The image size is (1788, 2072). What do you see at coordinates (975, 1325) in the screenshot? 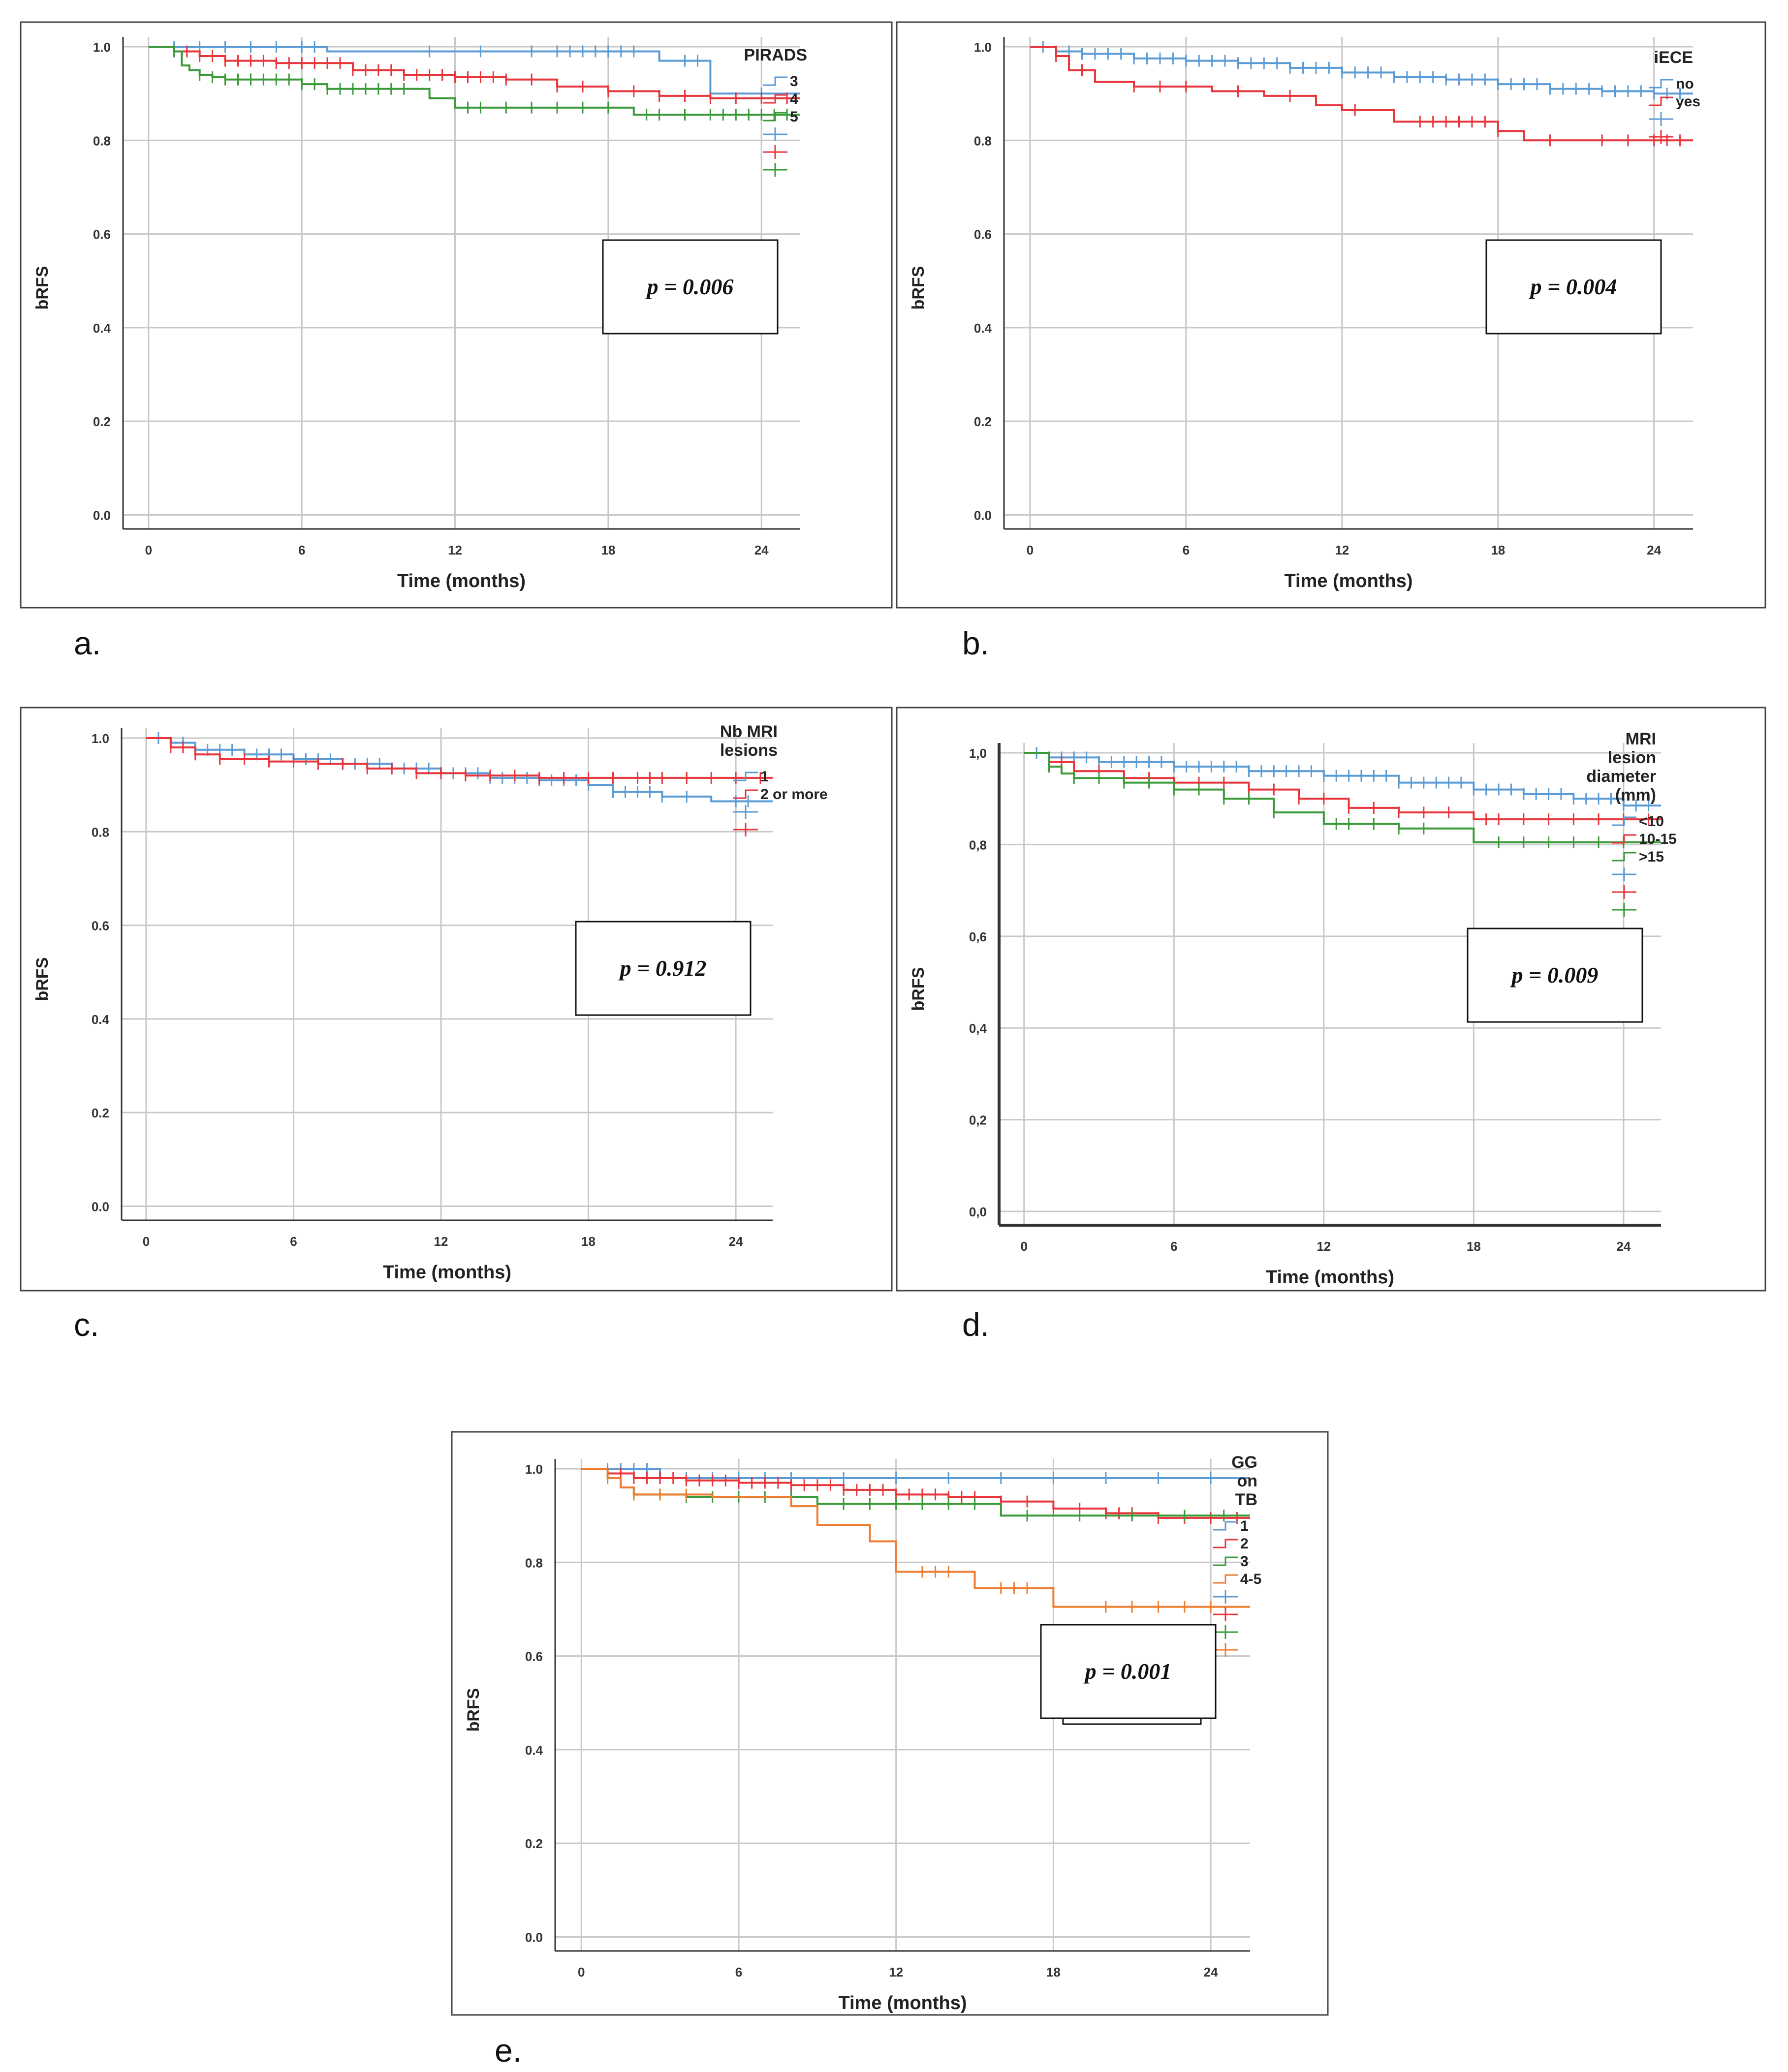
I see `panel-letter: d.` at bounding box center [975, 1325].